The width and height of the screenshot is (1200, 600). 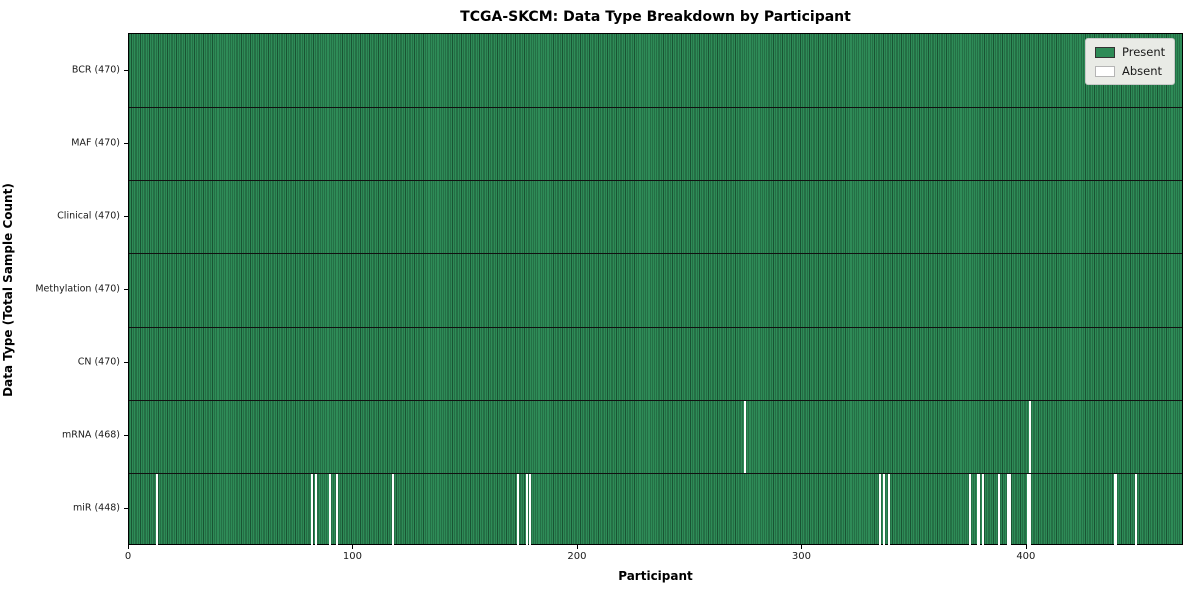 What do you see at coordinates (96, 508) in the screenshot?
I see `y-tick-label-miR: miR (448)` at bounding box center [96, 508].